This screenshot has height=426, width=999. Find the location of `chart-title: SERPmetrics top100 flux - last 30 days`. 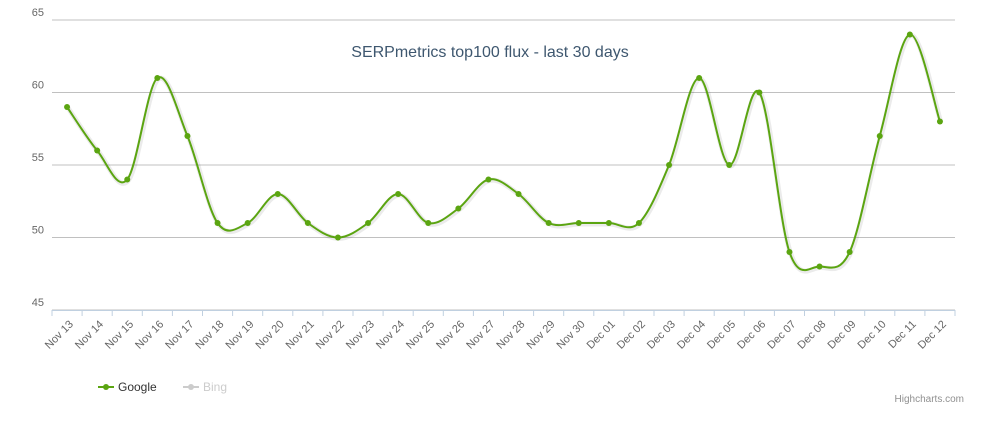

chart-title: SERPmetrics top100 flux - last 30 days is located at coordinates (489, 52).